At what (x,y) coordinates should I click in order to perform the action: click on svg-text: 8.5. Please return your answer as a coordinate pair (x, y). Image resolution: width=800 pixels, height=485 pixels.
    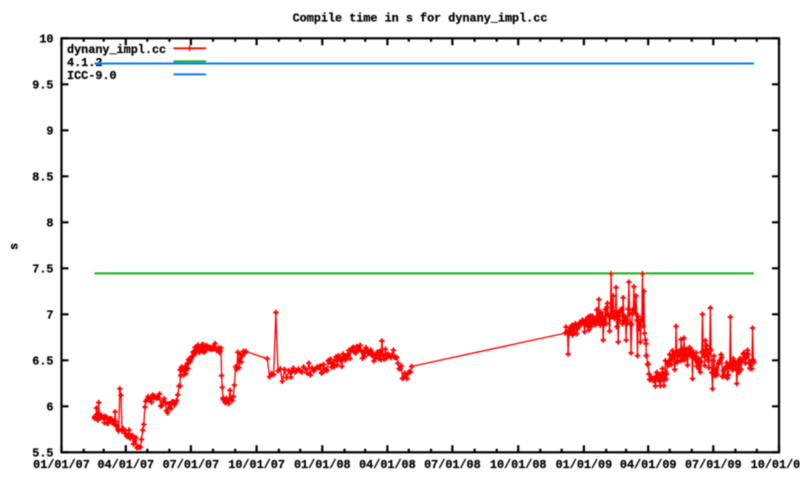
    Looking at the image, I should click on (42, 177).